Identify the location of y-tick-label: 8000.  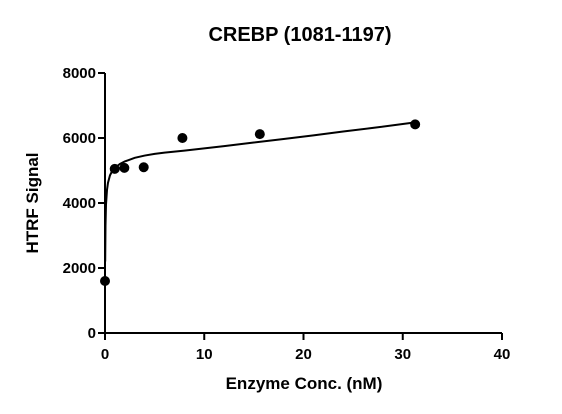
(79, 73).